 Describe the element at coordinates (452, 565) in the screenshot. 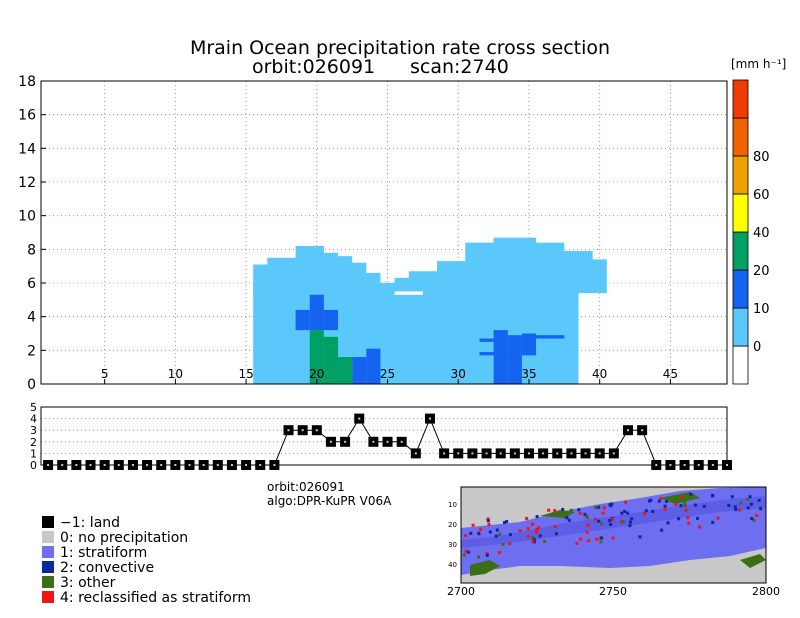

I see `map-y-tick: 40` at that location.